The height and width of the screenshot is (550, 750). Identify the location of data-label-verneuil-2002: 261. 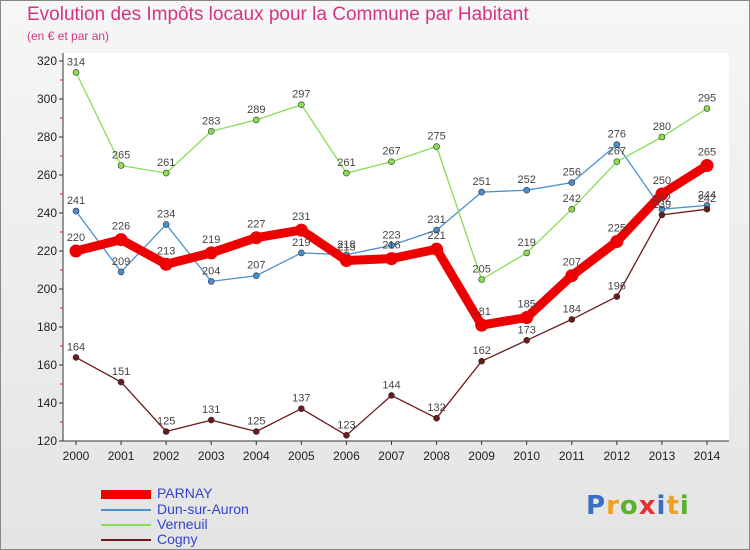
(166, 163).